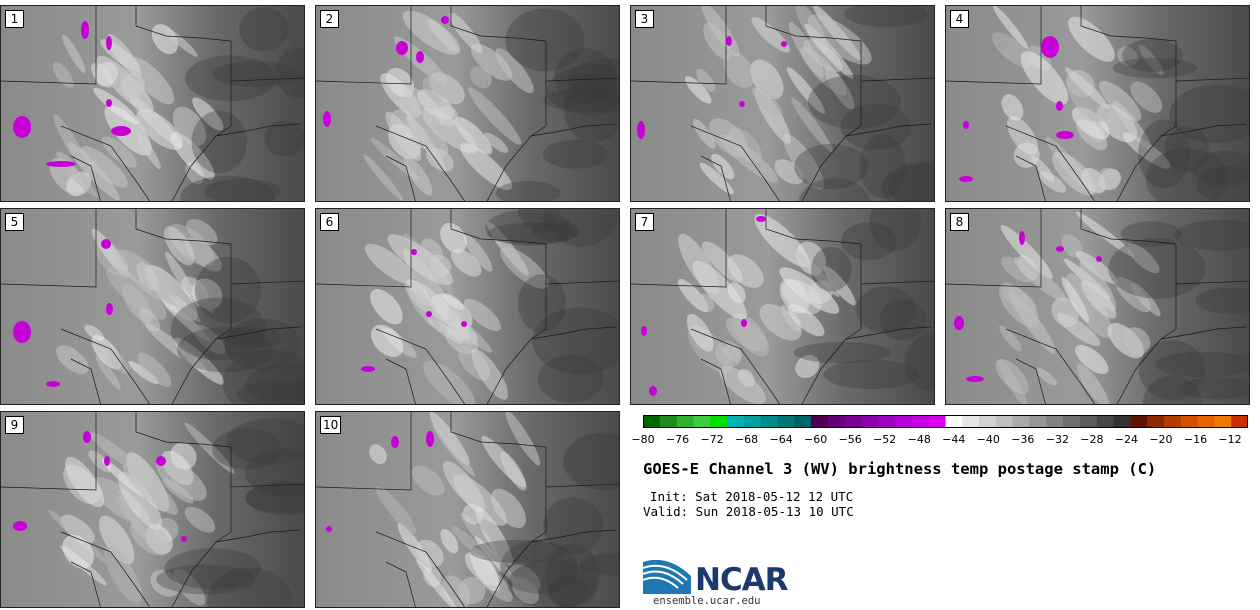 This screenshot has height=610, width=1260. Describe the element at coordinates (644, 222) in the screenshot. I see `member-number-label: 7` at that location.